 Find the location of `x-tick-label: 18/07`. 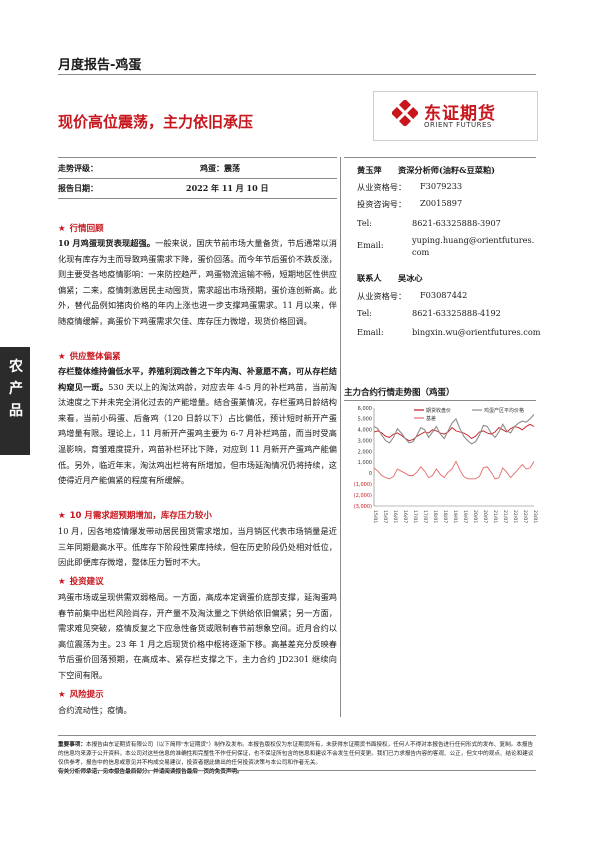

x-tick-label: 18/07 is located at coordinates (445, 516).